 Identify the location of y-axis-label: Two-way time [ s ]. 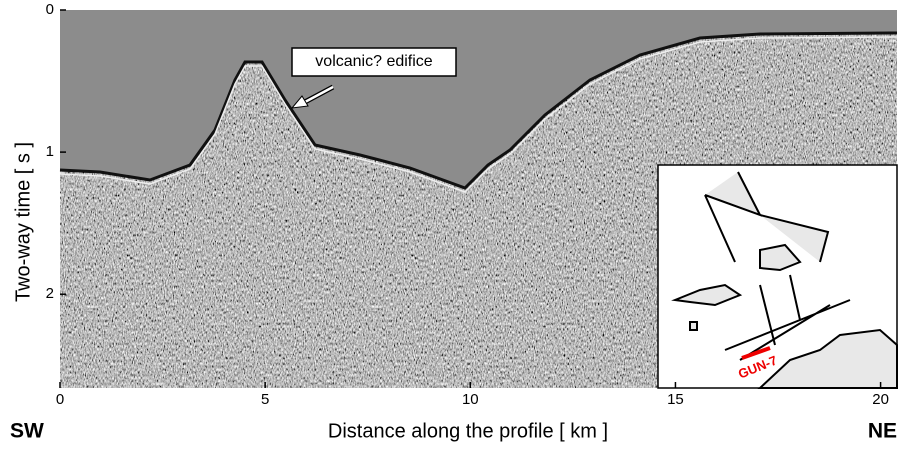
(23, 222).